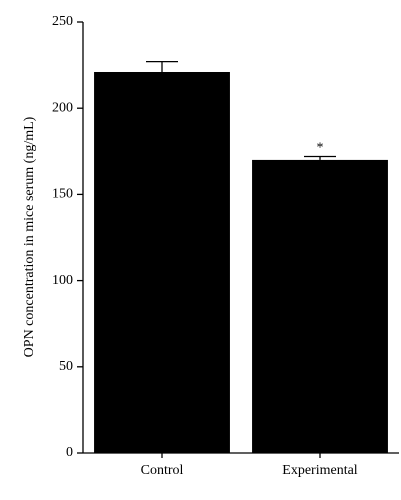 This screenshot has height=500, width=401. Describe the element at coordinates (66, 366) in the screenshot. I see `y-tick-label: 50` at that location.